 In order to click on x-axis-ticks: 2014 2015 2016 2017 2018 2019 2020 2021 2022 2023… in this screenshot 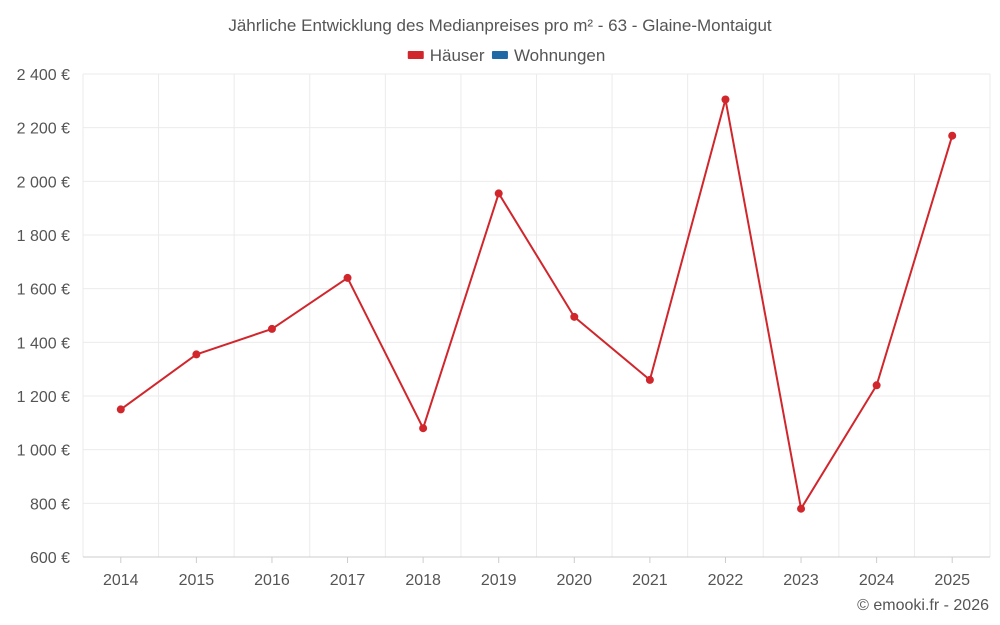, I will do `click(536, 573)`.